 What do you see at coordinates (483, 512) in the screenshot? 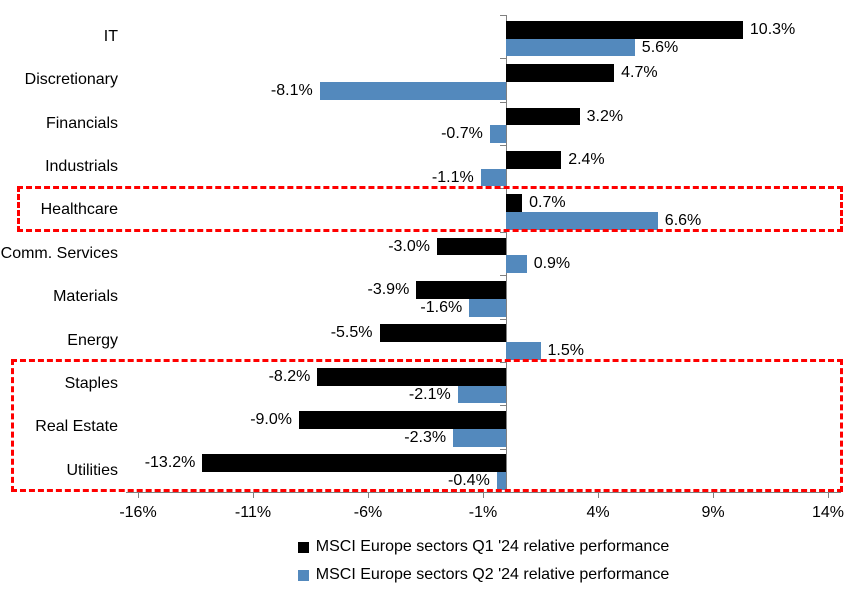
I see `x-axis-tick-label: -1%` at bounding box center [483, 512].